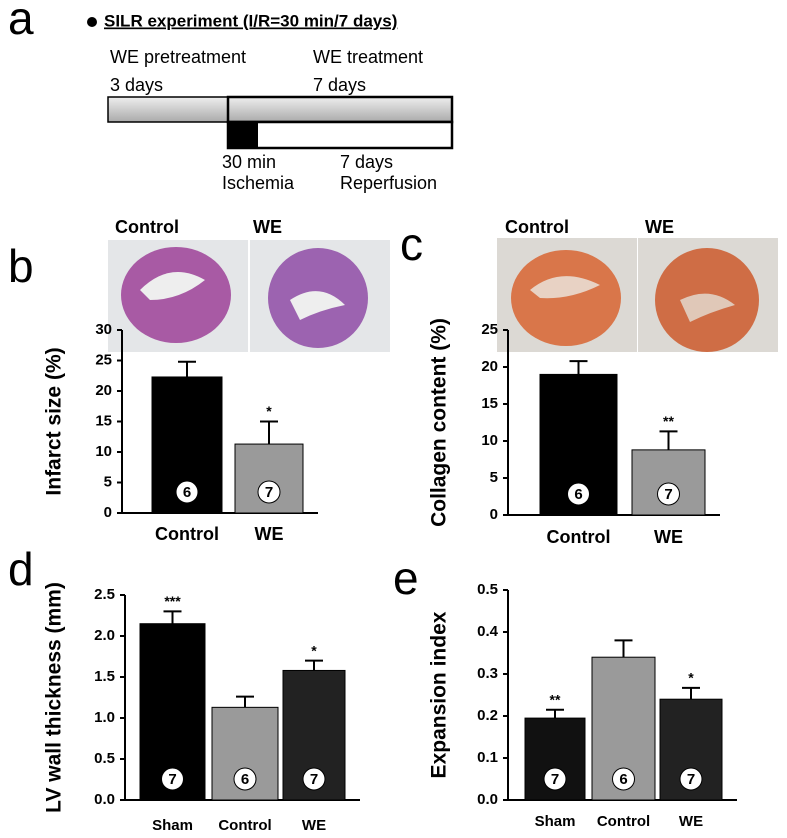 The height and width of the screenshot is (838, 787). What do you see at coordinates (178, 57) in the screenshot?
I see `label: WE pretreatment` at bounding box center [178, 57].